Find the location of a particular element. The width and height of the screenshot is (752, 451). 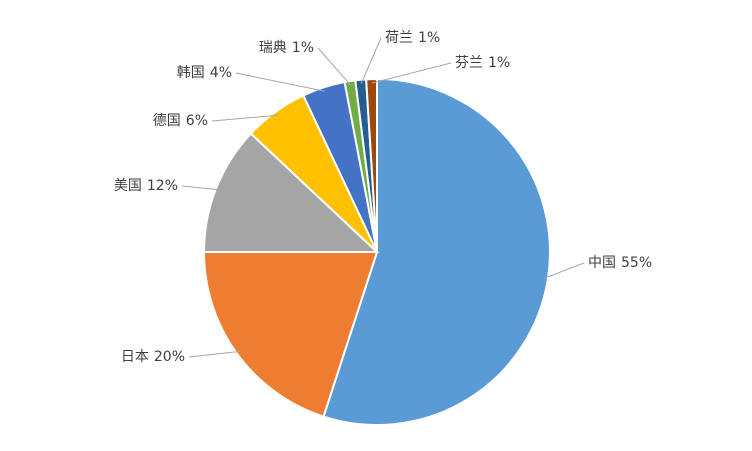

data-label: 荷兰 1% is located at coordinates (412, 38).